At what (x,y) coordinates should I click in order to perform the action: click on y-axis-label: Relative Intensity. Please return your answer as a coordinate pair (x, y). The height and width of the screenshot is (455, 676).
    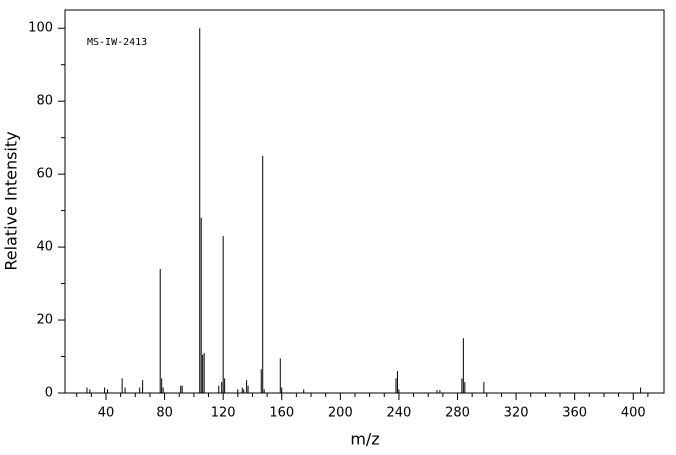
    Looking at the image, I should click on (11, 200).